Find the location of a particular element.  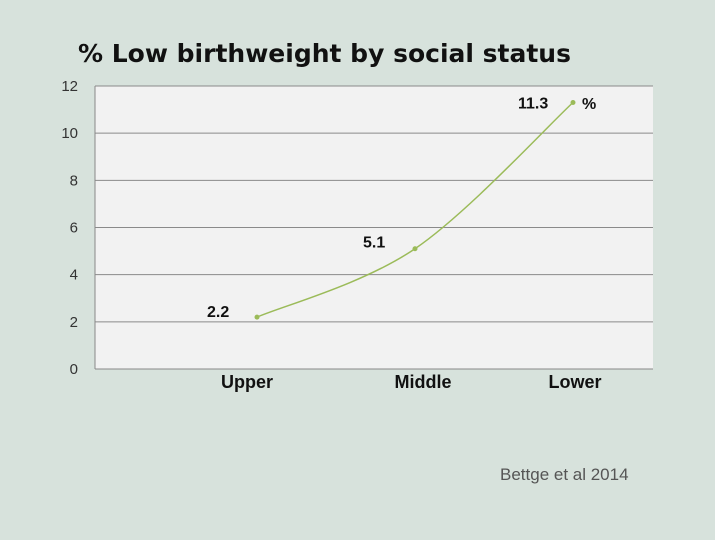

y-tick-label: 0 is located at coordinates (74, 369).